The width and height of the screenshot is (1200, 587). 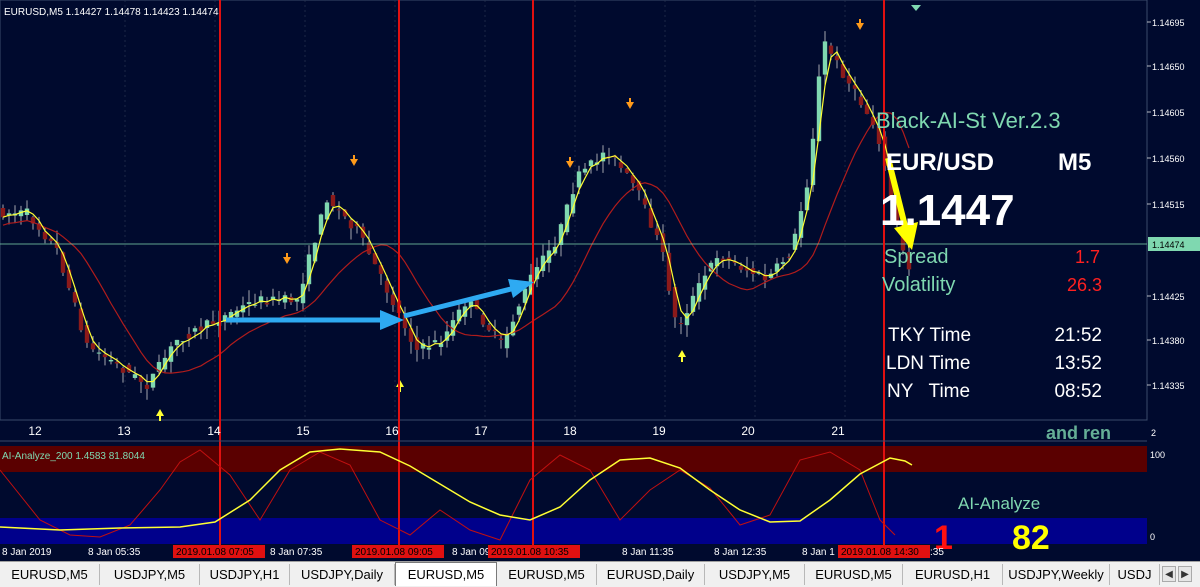 What do you see at coordinates (818, 552) in the screenshot?
I see `bottom-time-label: 8 Jan 1` at bounding box center [818, 552].